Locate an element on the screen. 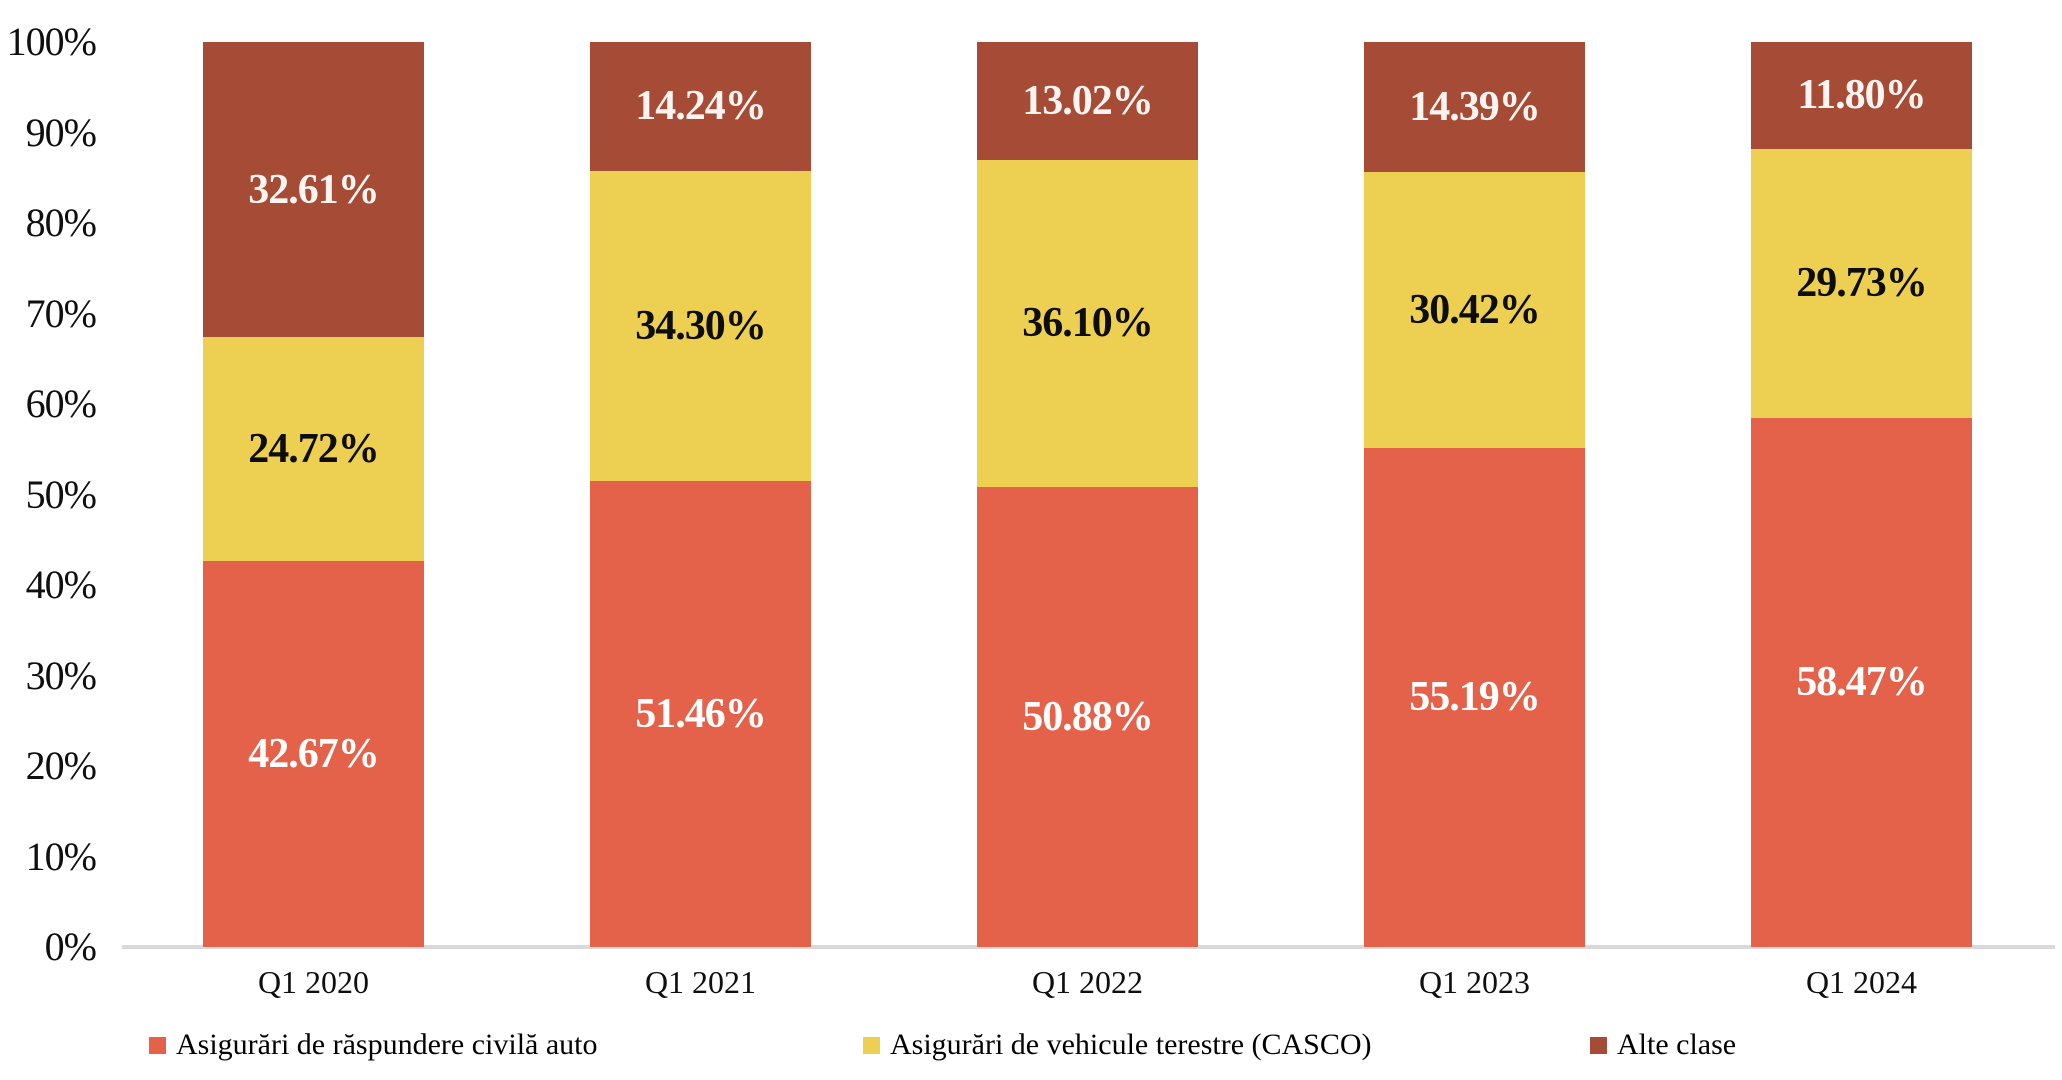 The width and height of the screenshot is (2062, 1080). x-axis-line is located at coordinates (1088, 947).